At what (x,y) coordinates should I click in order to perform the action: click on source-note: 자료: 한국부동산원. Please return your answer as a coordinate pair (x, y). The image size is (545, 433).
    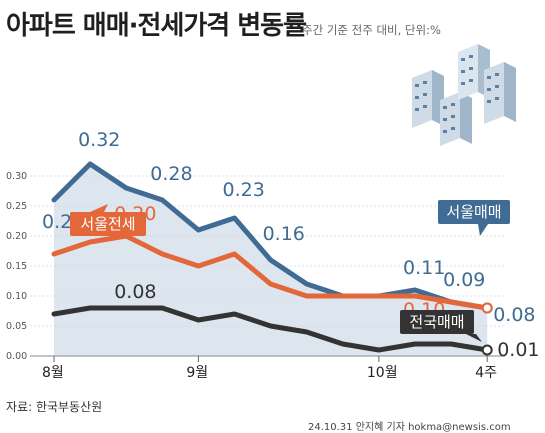
    Looking at the image, I should click on (54, 407).